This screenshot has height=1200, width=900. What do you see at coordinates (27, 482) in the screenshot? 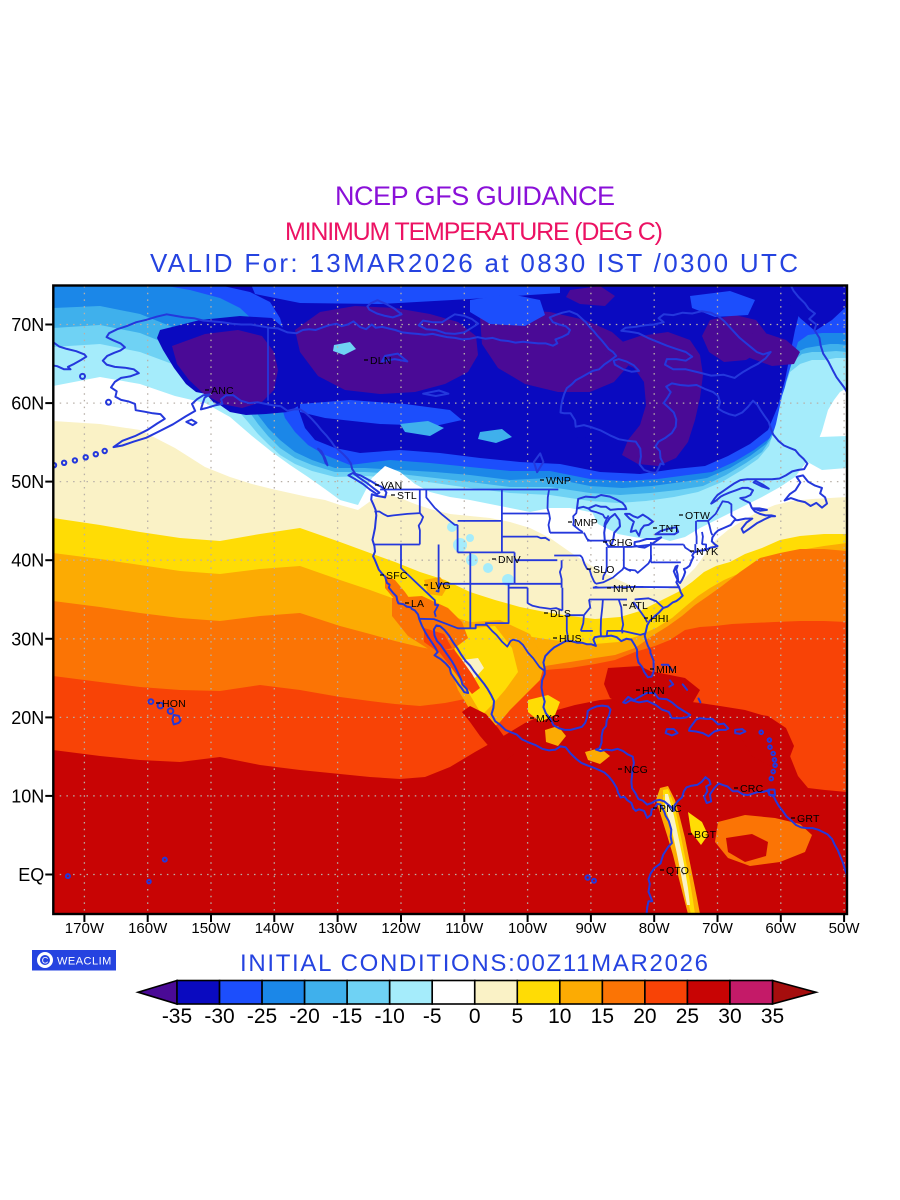
I see `svg-text: 50N` at bounding box center [27, 482].